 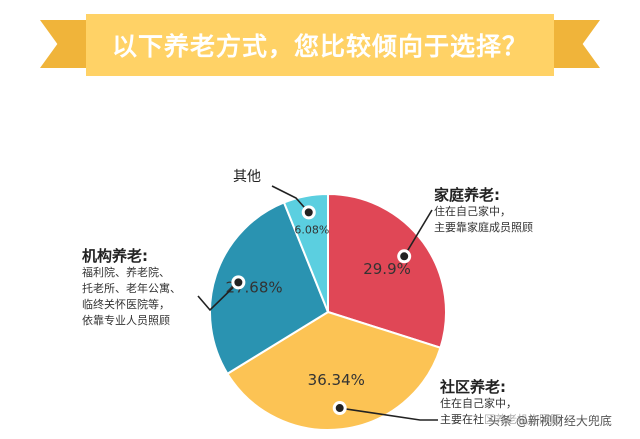 What do you see at coordinates (115, 256) in the screenshot?
I see `institution-care-heading: 机构养老:` at bounding box center [115, 256].